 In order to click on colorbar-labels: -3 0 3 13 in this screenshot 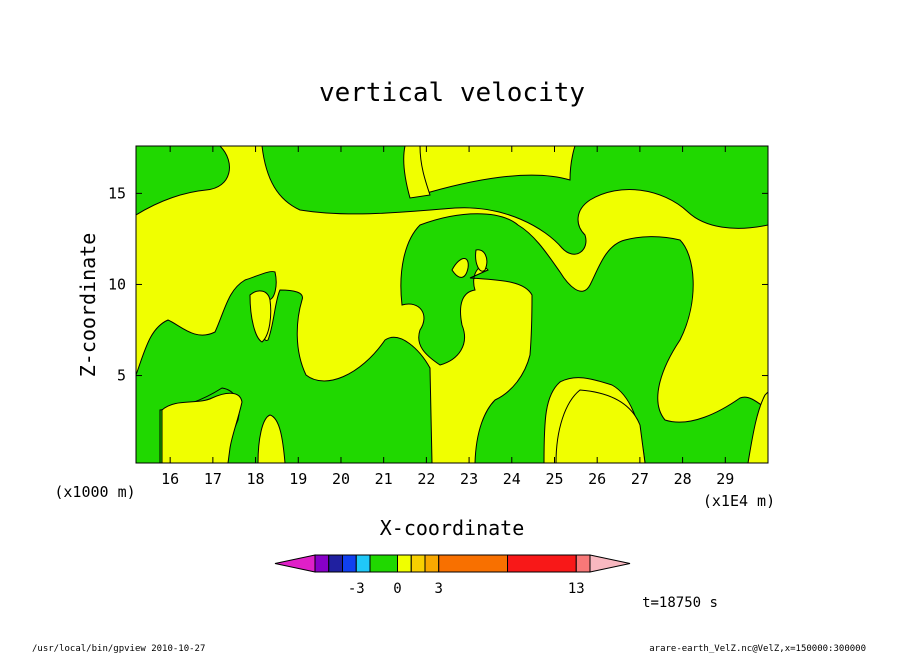, I will do `click(466, 589)`.